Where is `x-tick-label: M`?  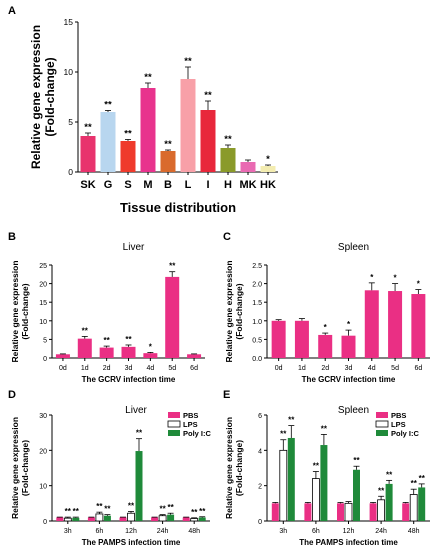
x-tick-label: M is located at coordinates (147, 185).